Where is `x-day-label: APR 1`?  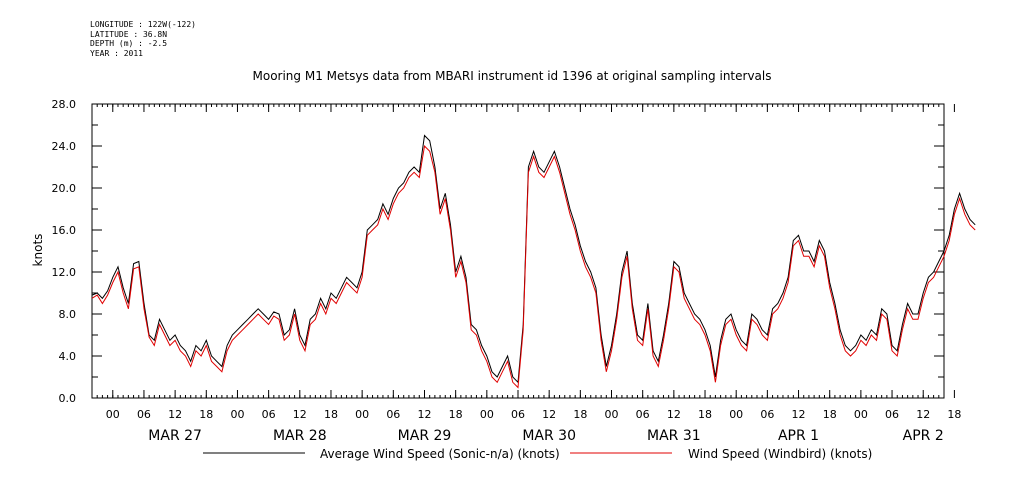 x-day-label: APR 1 is located at coordinates (798, 436).